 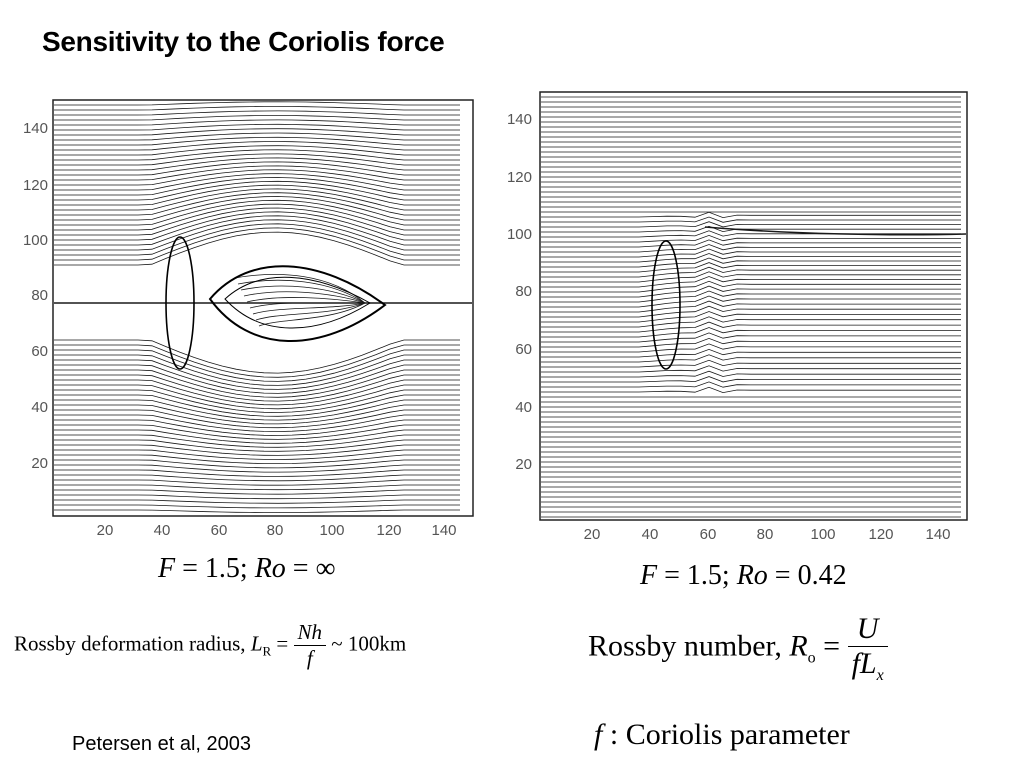 What do you see at coordinates (270, 568) in the screenshot?
I see `caption-Ro: Ro` at bounding box center [270, 568].